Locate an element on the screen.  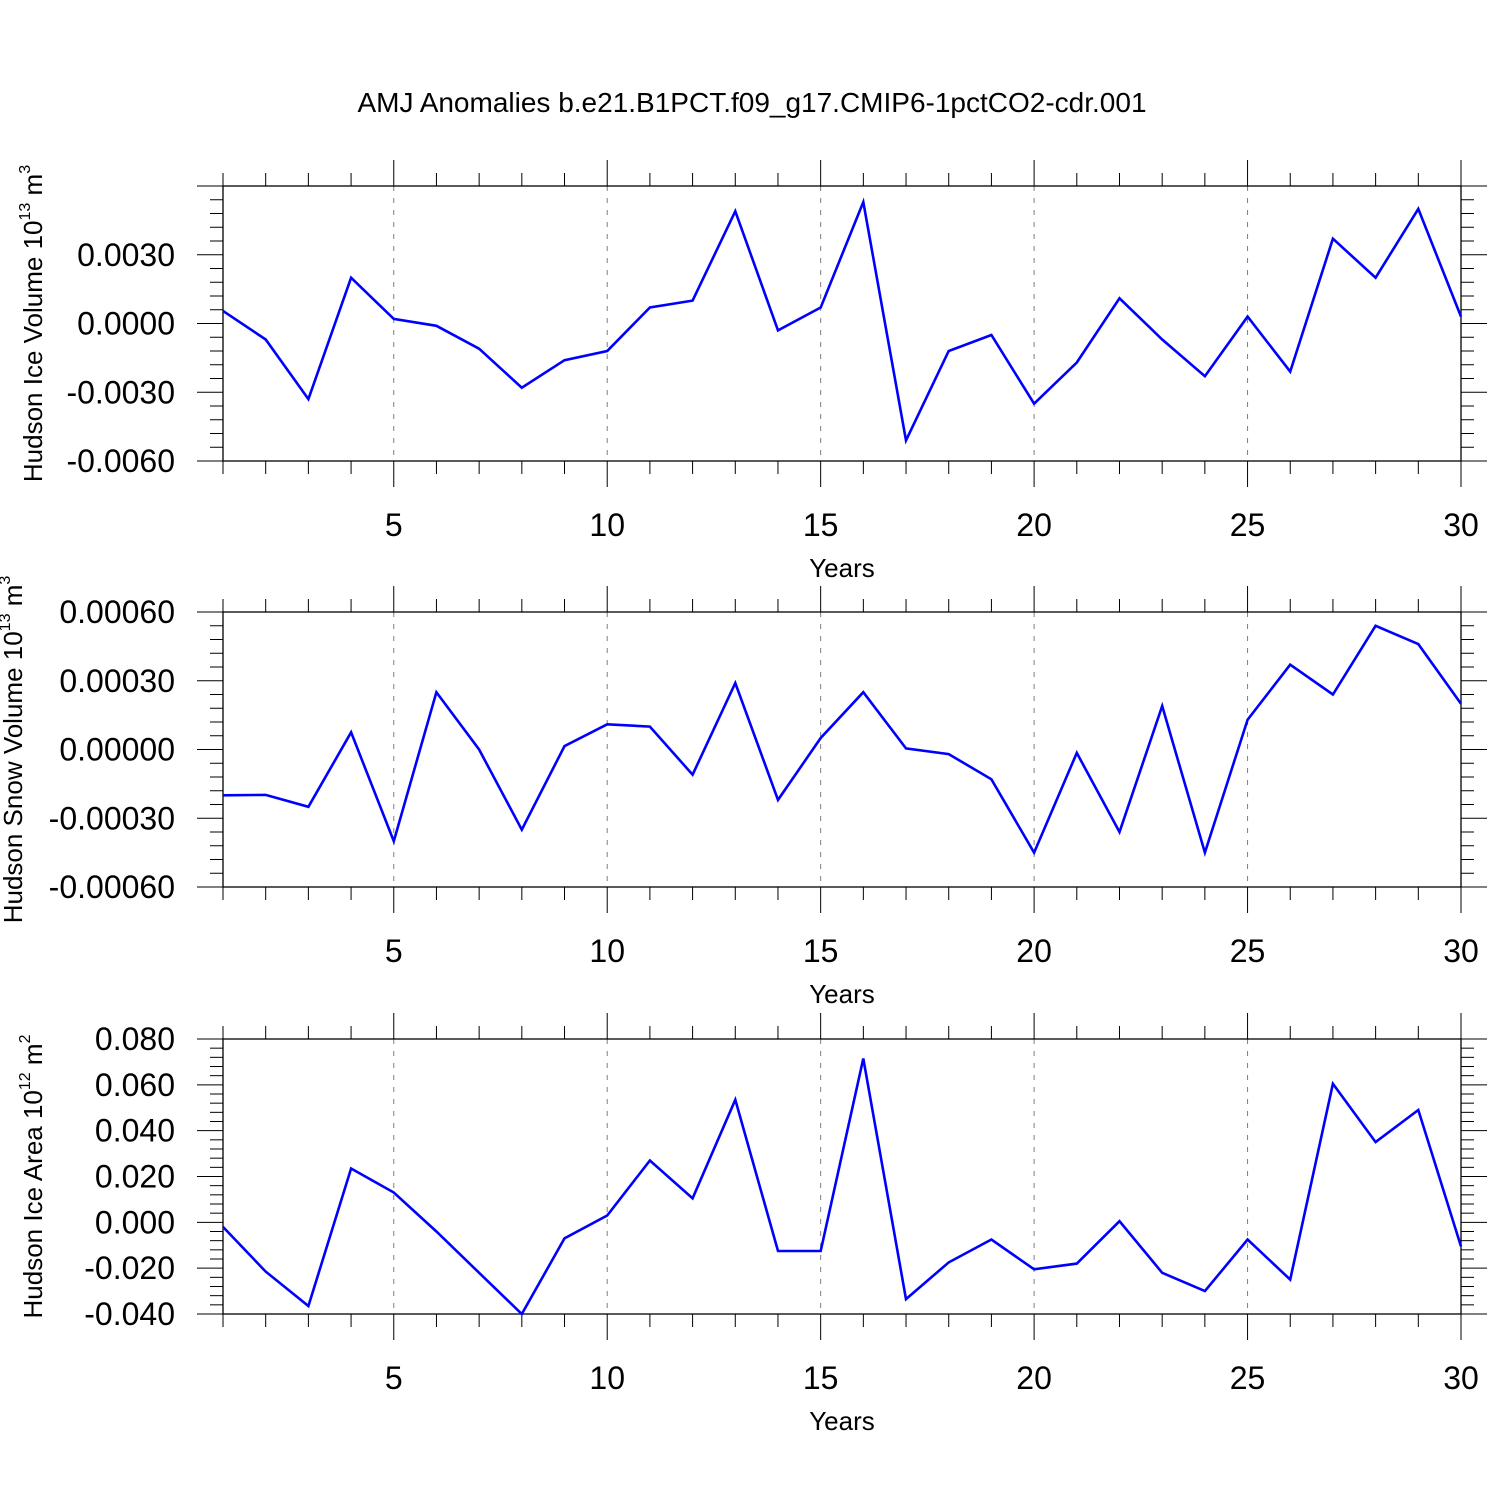
y-tick-label: -0.0030 is located at coordinates (120, 392).